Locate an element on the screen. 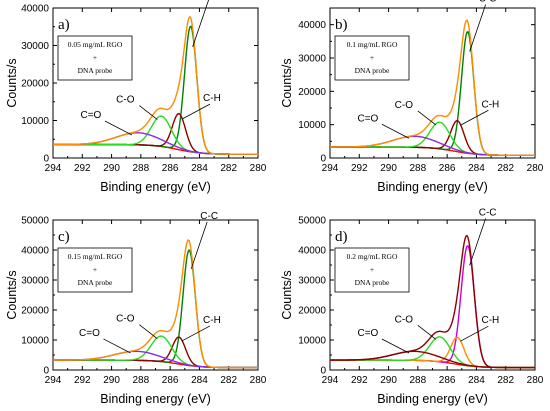 The height and width of the screenshot is (411, 550). sample-text: 0.15 mg/mL RGO is located at coordinates (95, 256).